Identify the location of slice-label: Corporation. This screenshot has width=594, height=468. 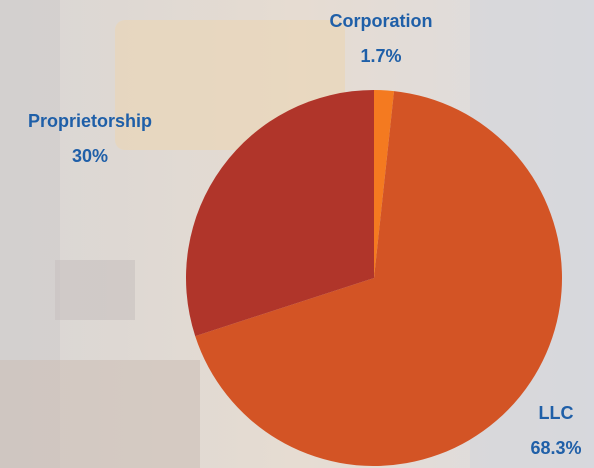
(381, 21).